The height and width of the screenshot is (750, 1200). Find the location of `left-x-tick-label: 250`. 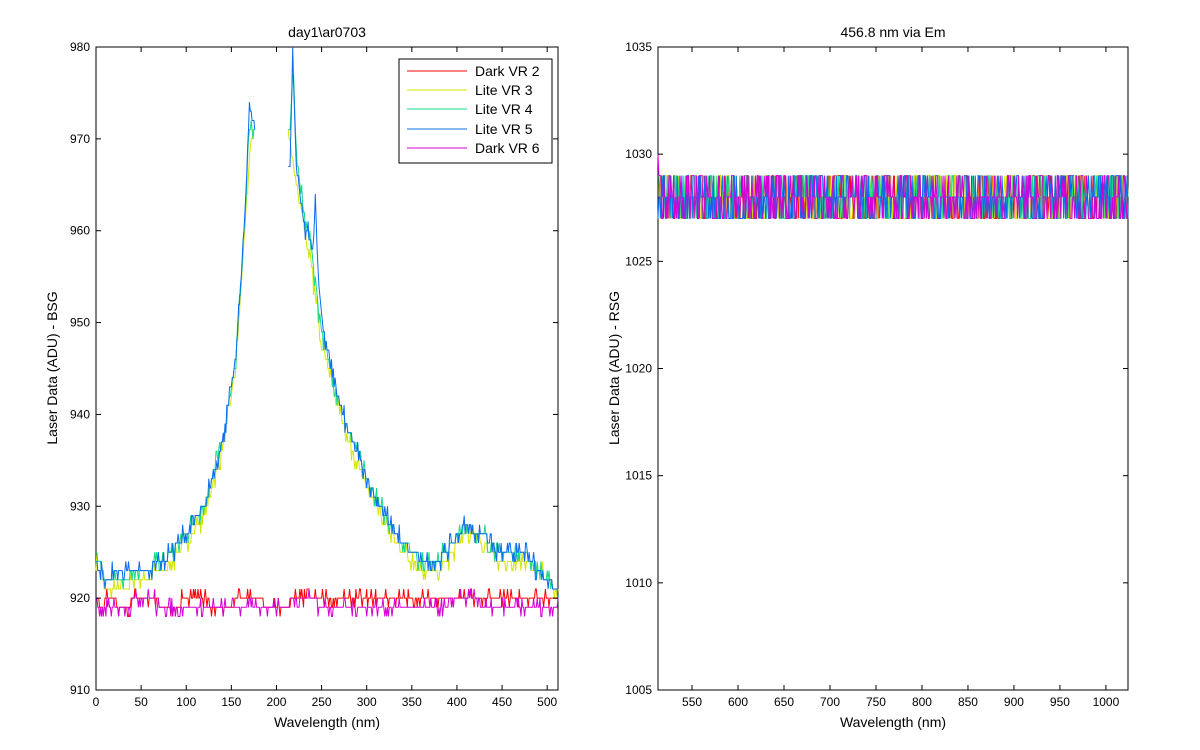

left-x-tick-label: 250 is located at coordinates (322, 702).